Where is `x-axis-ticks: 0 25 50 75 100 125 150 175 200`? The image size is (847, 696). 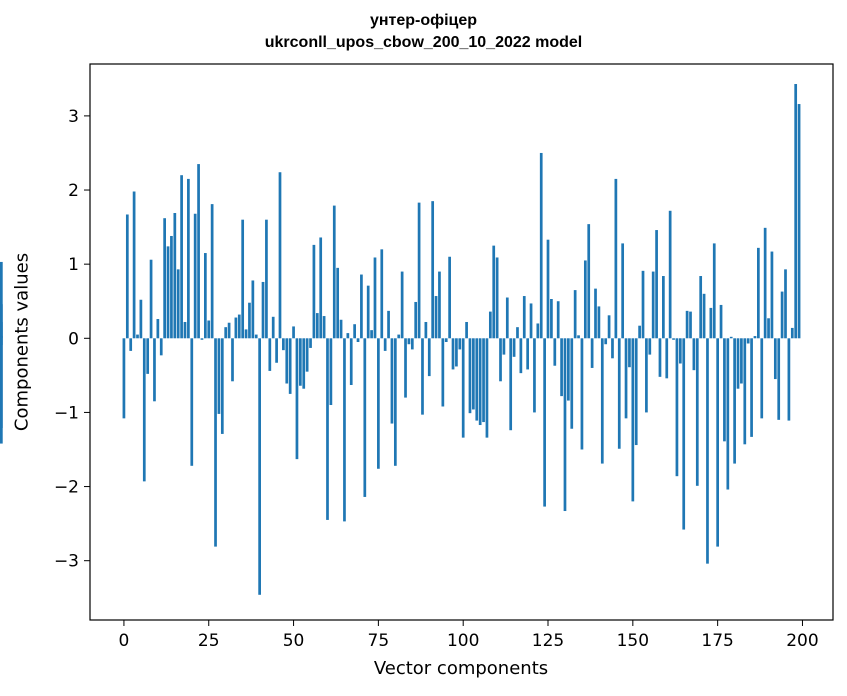 x-axis-ticks: 0 25 50 75 100 125 150 175 200 is located at coordinates (469, 635).